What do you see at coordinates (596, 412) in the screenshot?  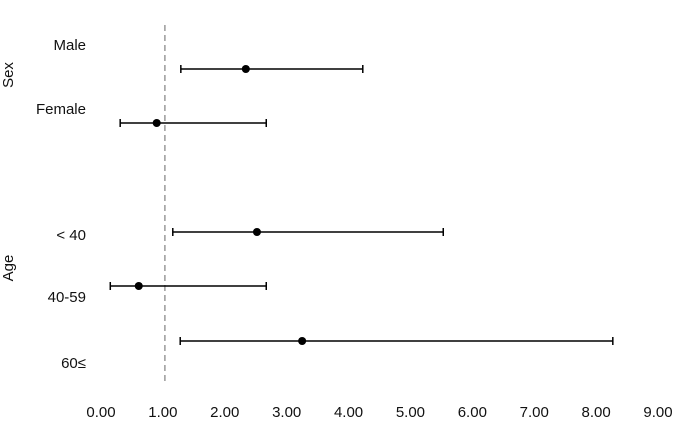 I see `x-tick-label: 8.00` at bounding box center [596, 412].